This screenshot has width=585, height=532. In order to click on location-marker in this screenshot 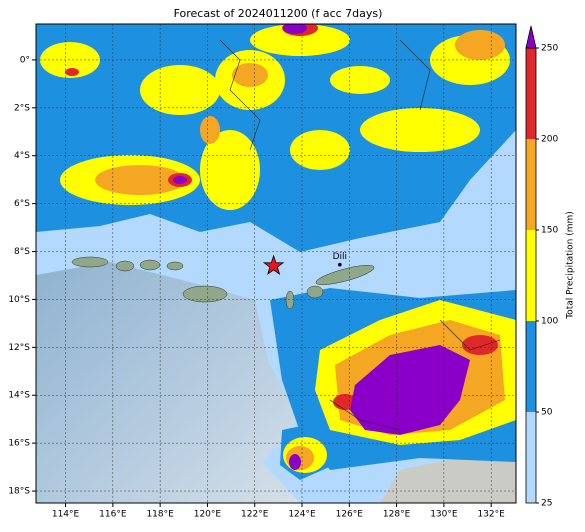, I will do `click(273, 264)`.